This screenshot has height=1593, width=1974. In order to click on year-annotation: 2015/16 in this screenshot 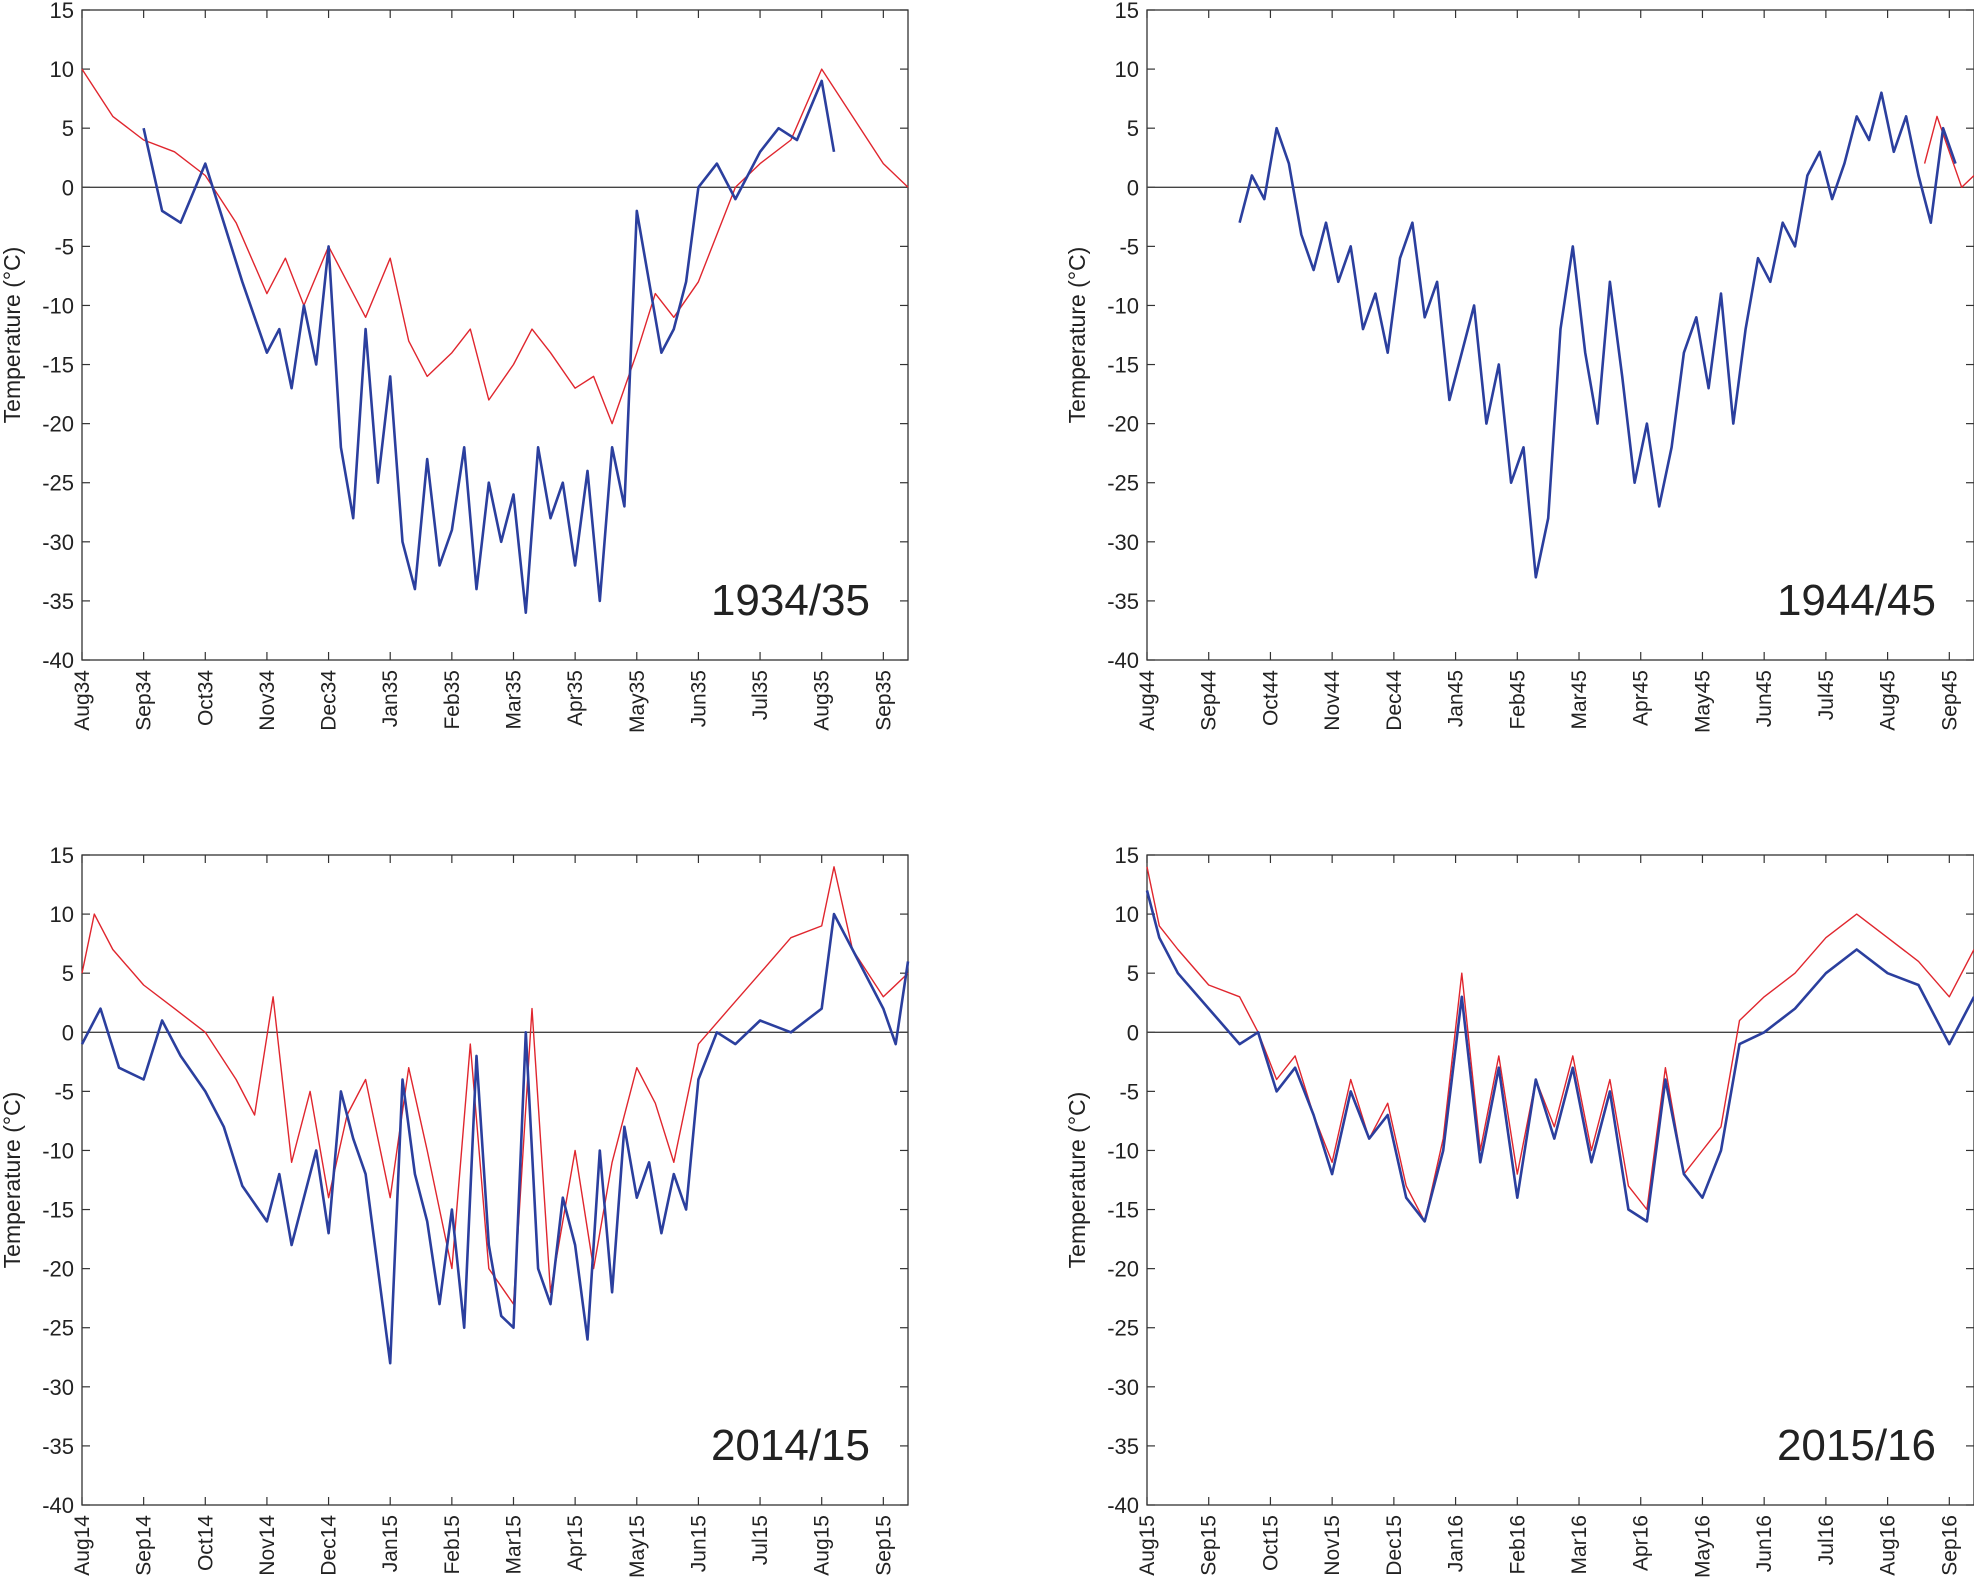, I will do `click(1856, 1445)`.